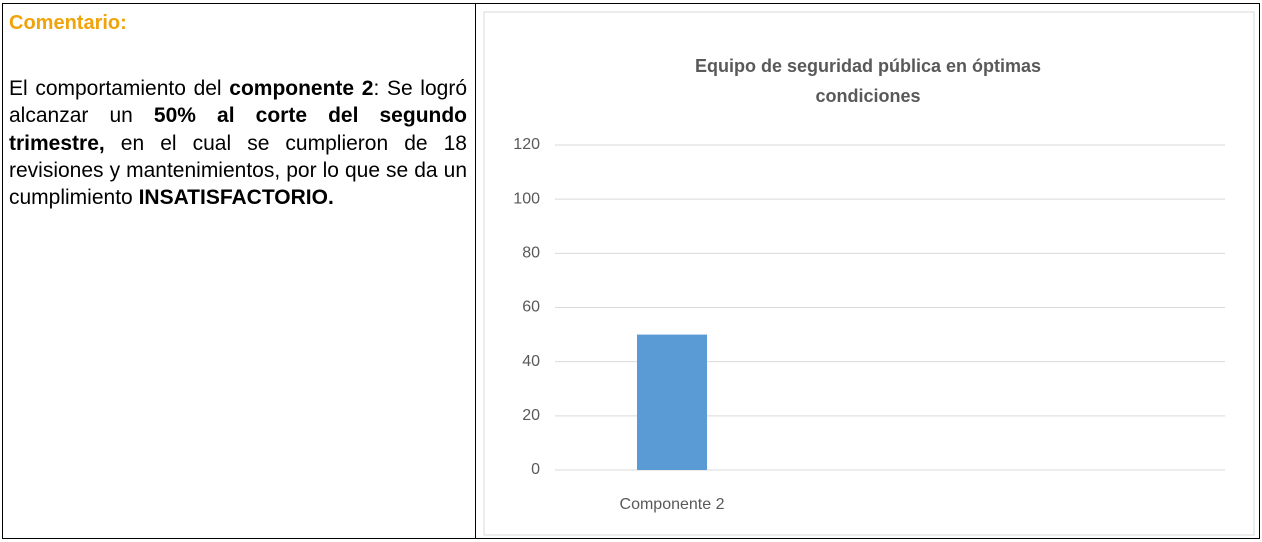 This screenshot has width=1262, height=542. Describe the element at coordinates (526, 198) in the screenshot. I see `y-tick-label: 100` at that location.